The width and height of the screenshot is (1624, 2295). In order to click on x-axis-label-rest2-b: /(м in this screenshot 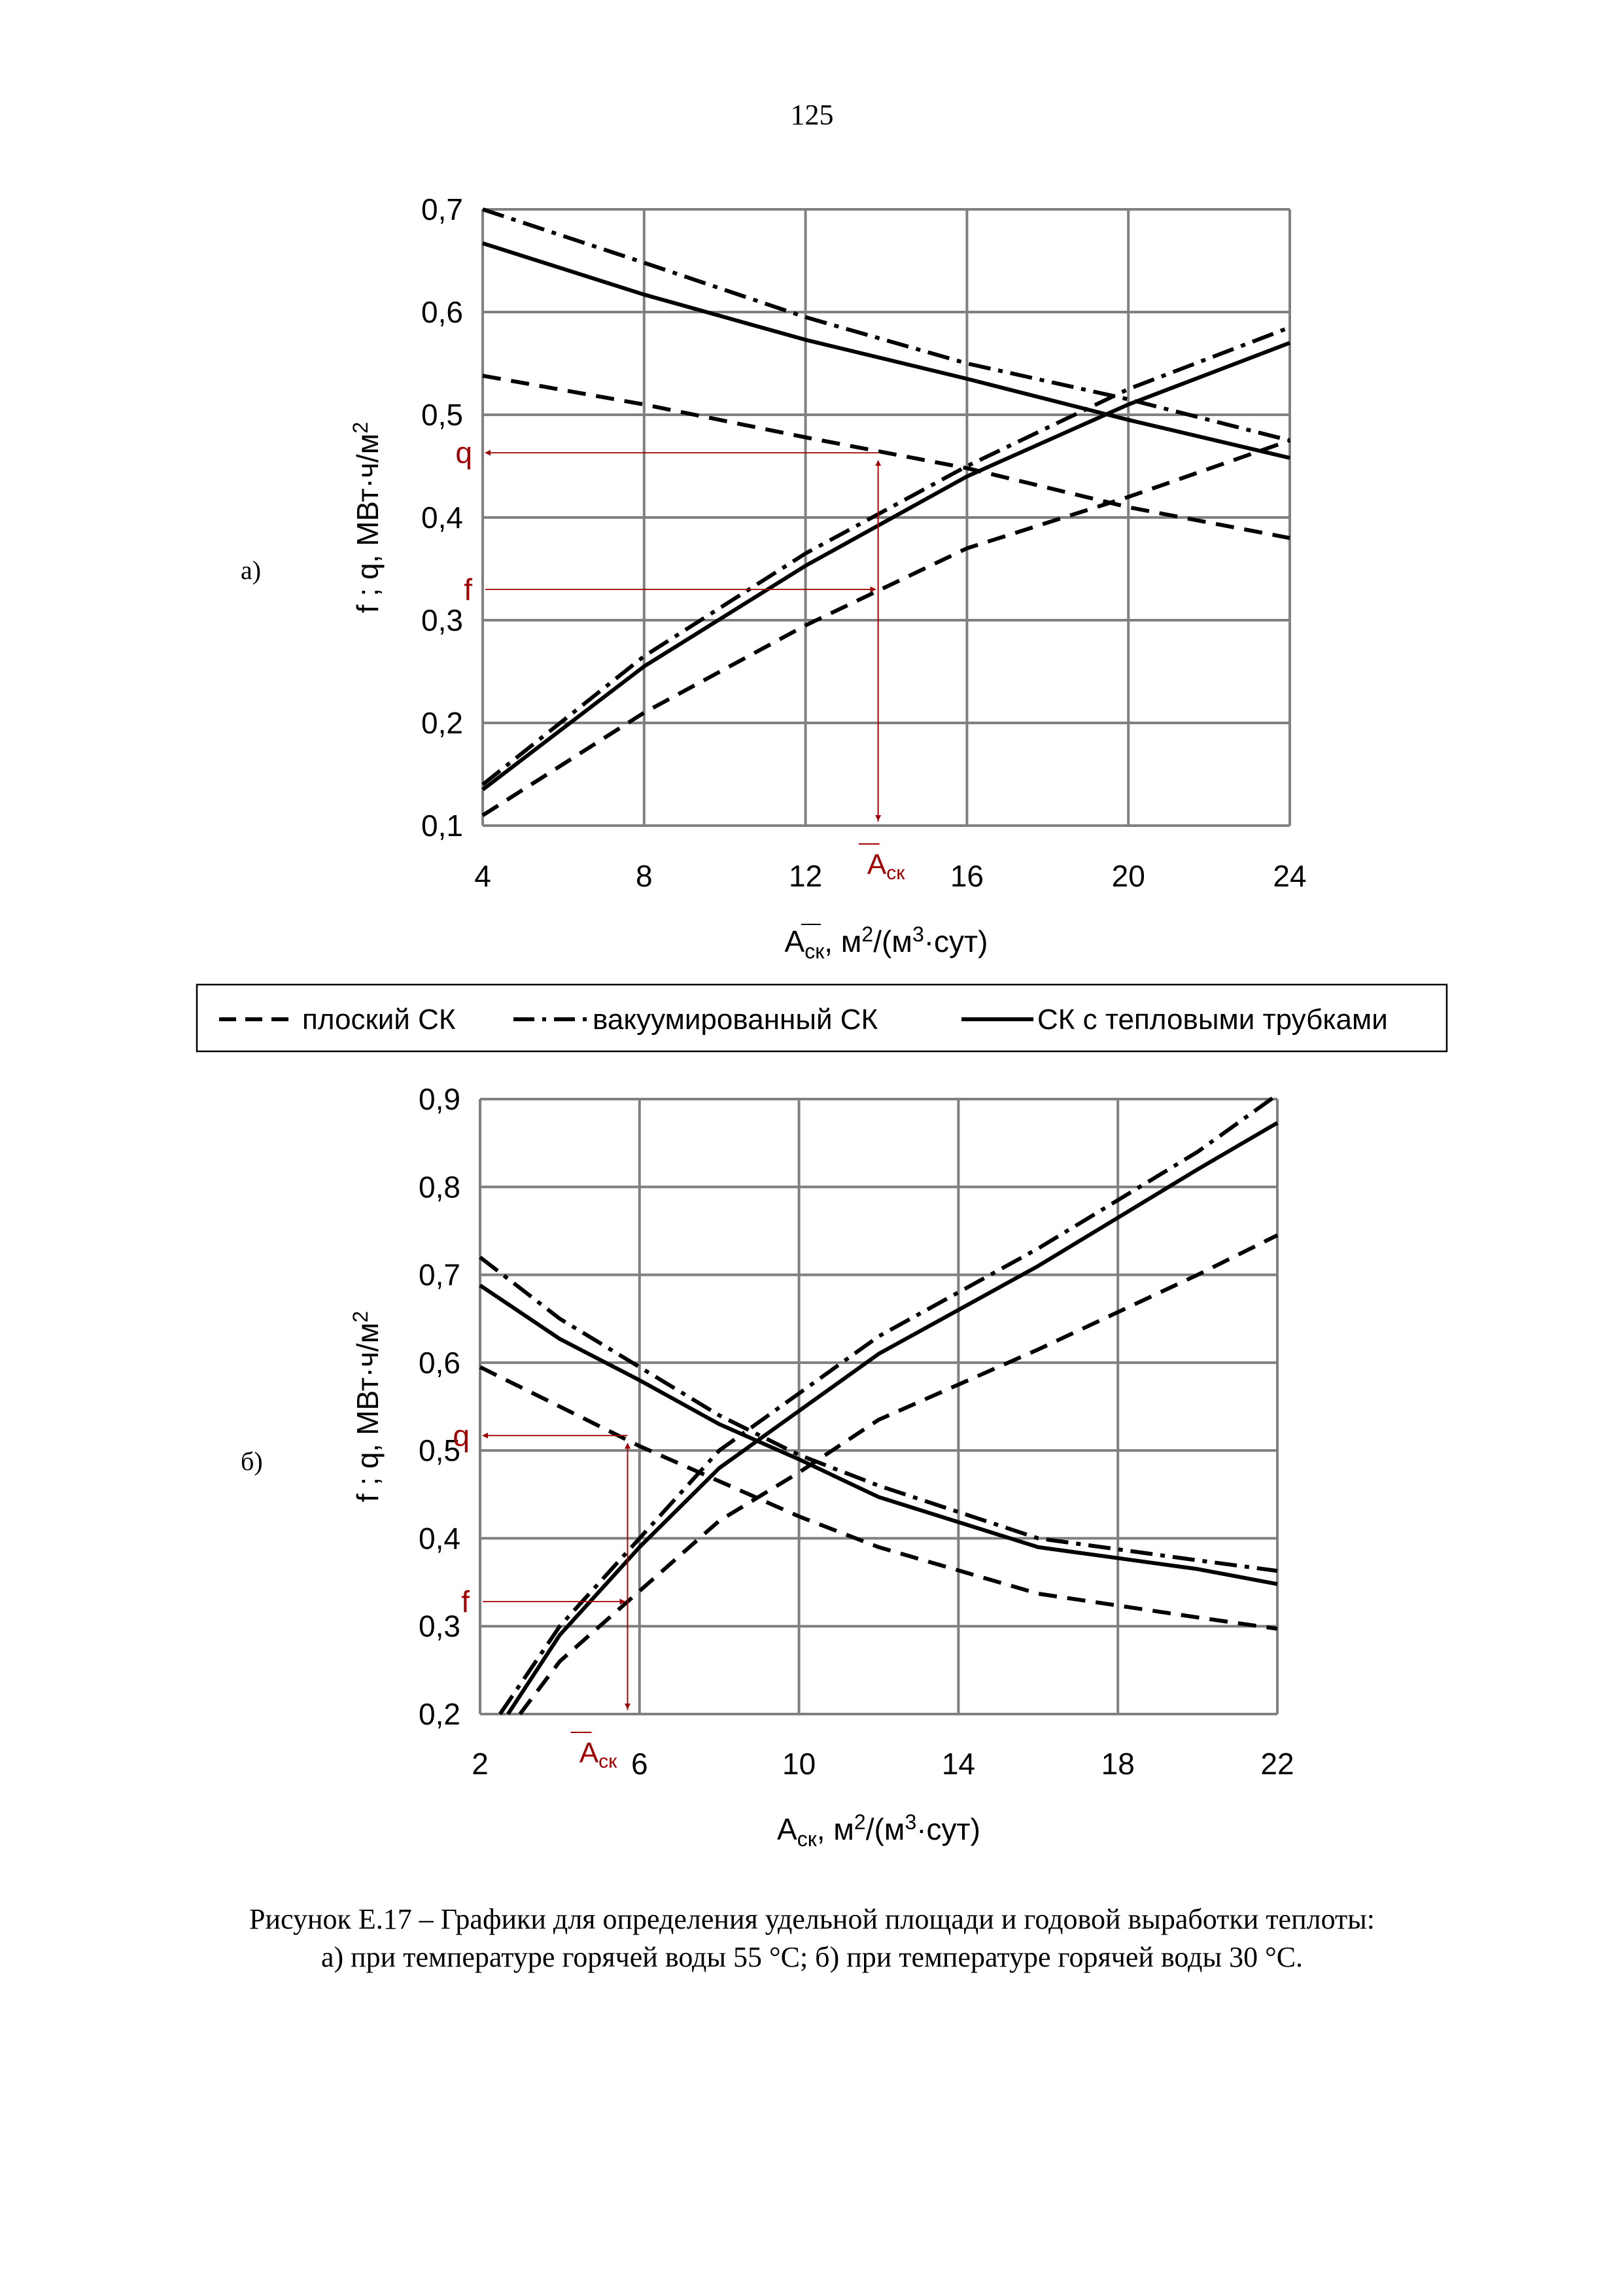, I will do `click(885, 1829)`.